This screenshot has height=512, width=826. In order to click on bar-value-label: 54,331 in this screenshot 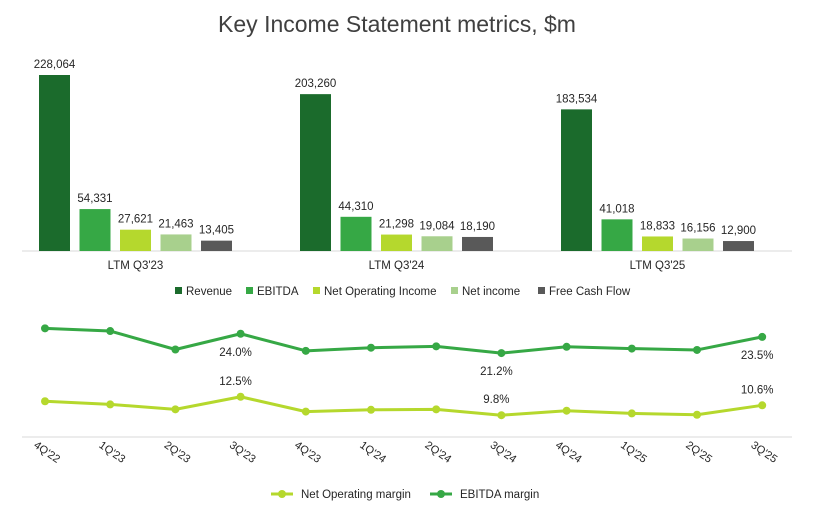, I will do `click(94, 199)`.